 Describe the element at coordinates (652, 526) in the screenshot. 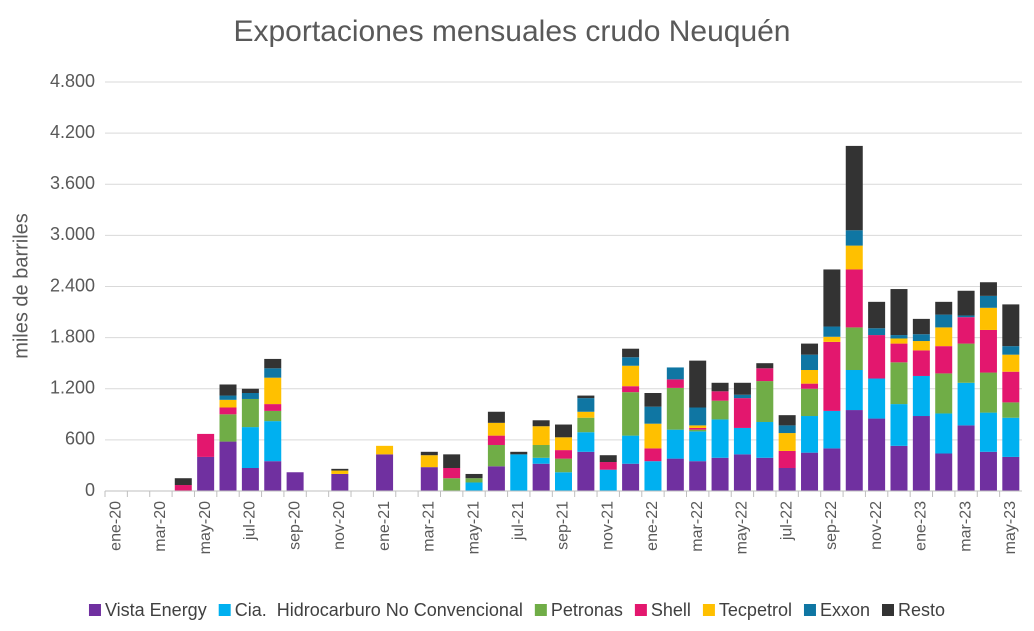

I see `x-tick-label: ene-22` at that location.